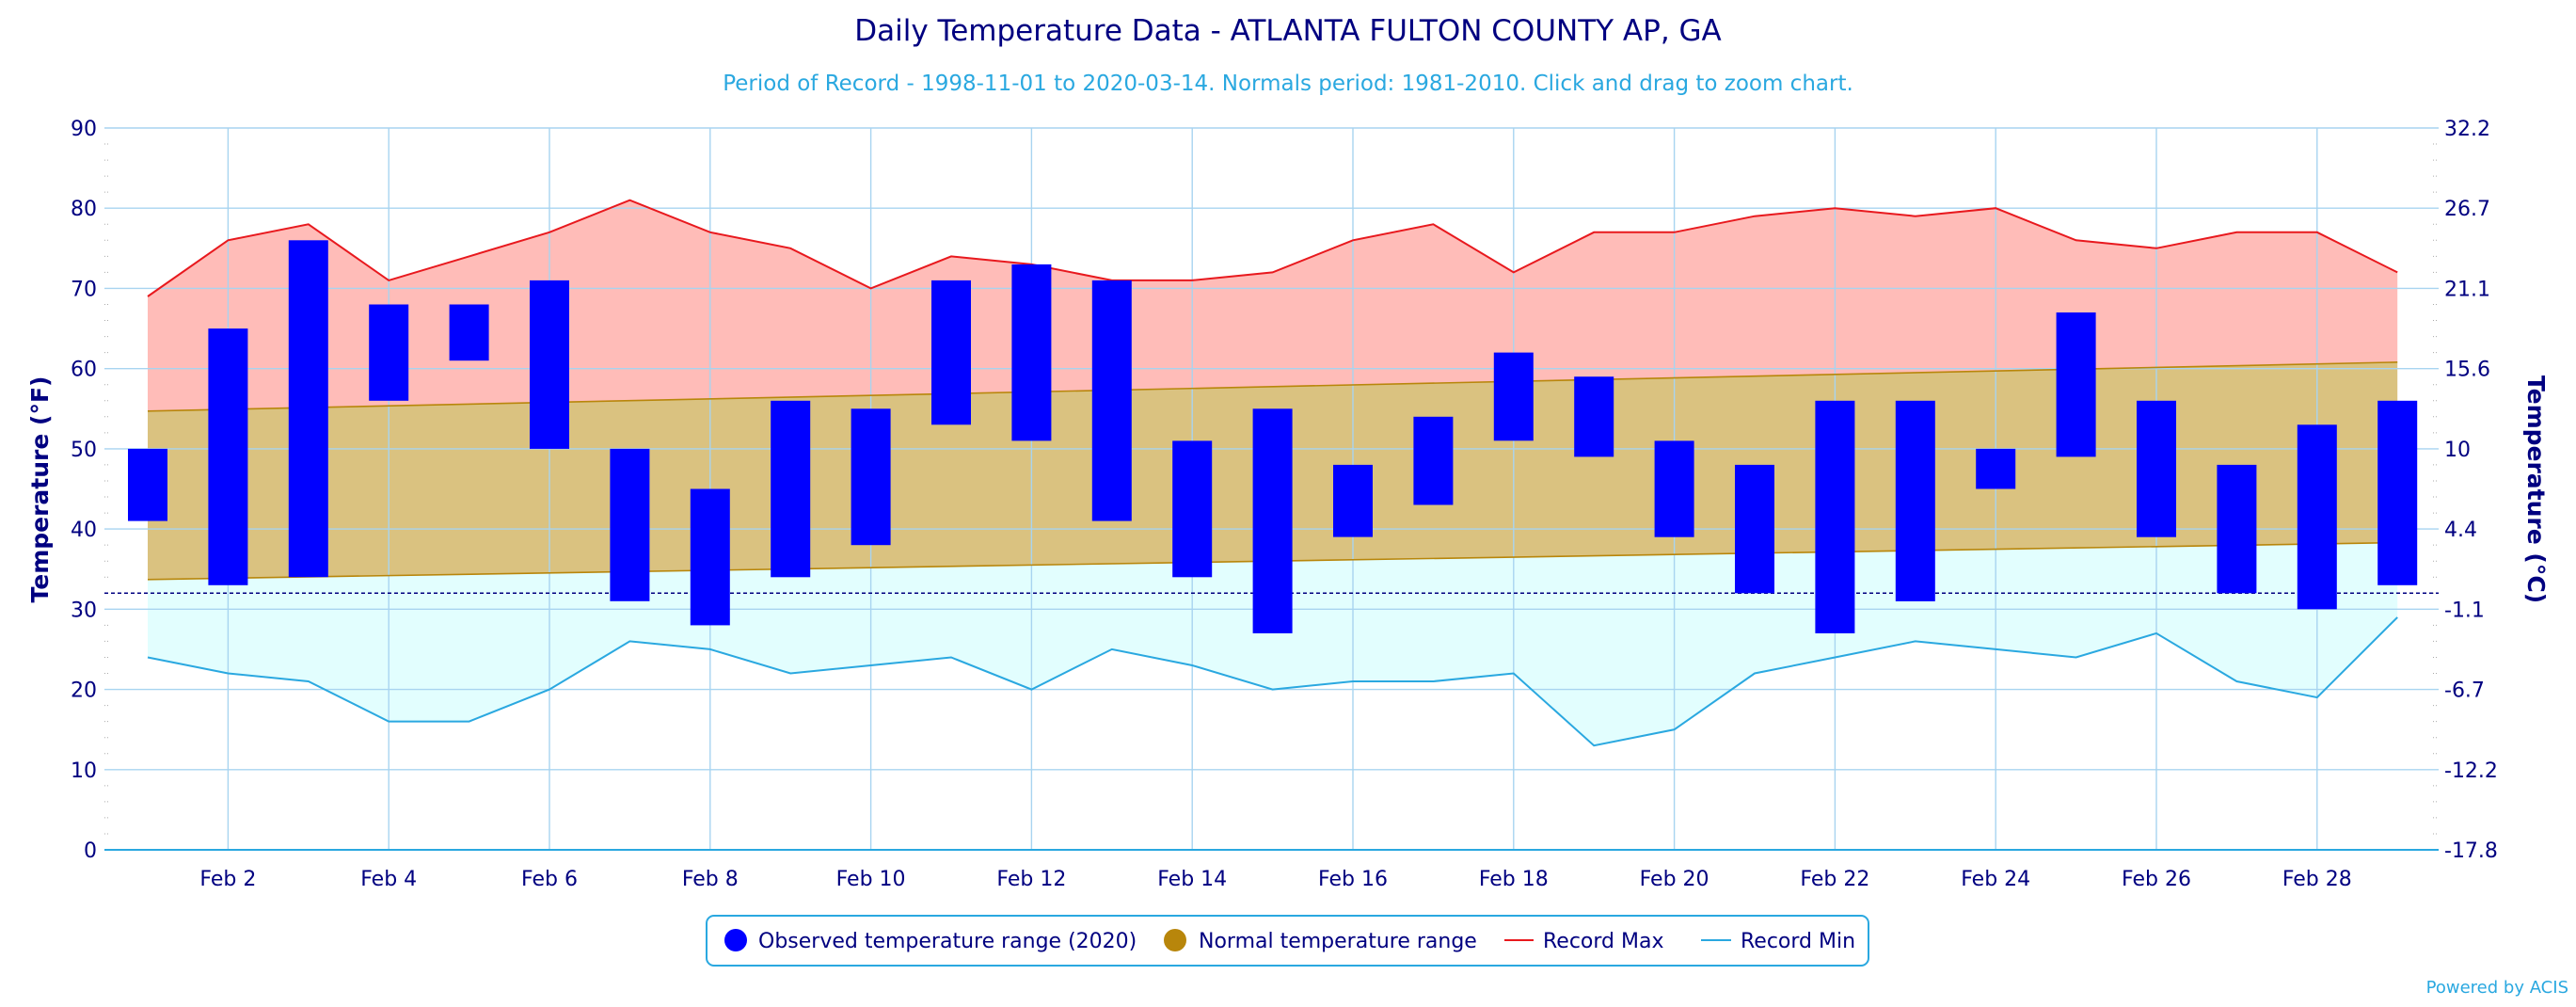 Image resolution: width=2576 pixels, height=1007 pixels. What do you see at coordinates (84, 209) in the screenshot?
I see `y-tick-label-left: 80` at bounding box center [84, 209].